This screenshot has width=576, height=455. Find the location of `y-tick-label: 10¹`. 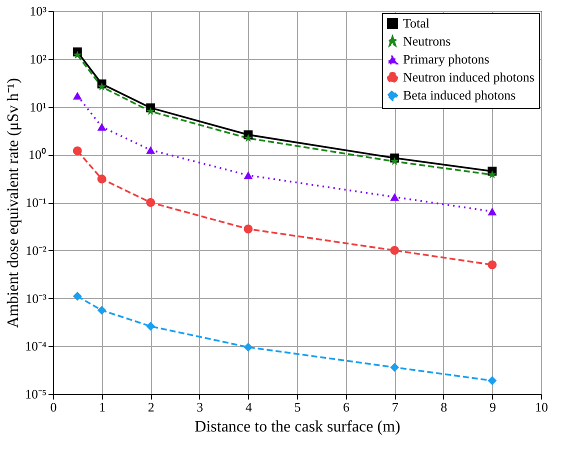

y-tick-label: 10¹ is located at coordinates (38, 106).